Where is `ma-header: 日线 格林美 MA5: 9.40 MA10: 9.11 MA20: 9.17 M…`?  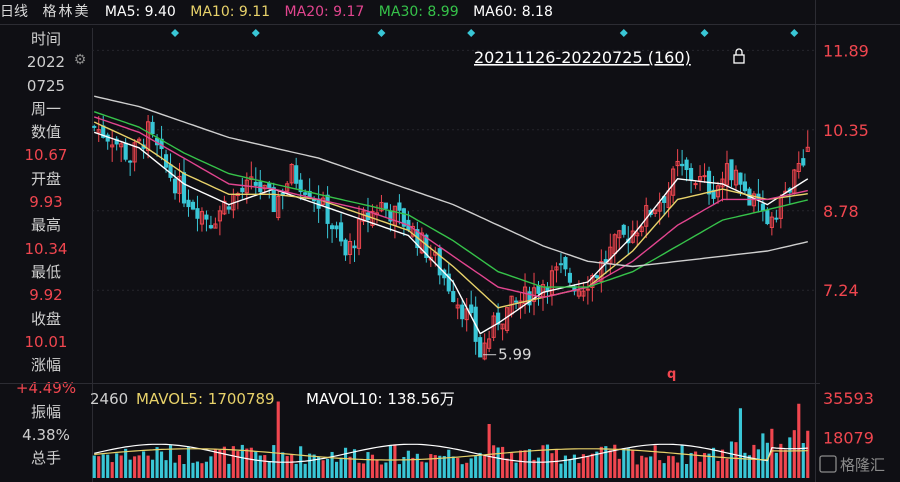 ma-header: 日线 格林美 MA5: 9.40 MA10: 9.11 MA20: 9.17 M… is located at coordinates (410, 12).